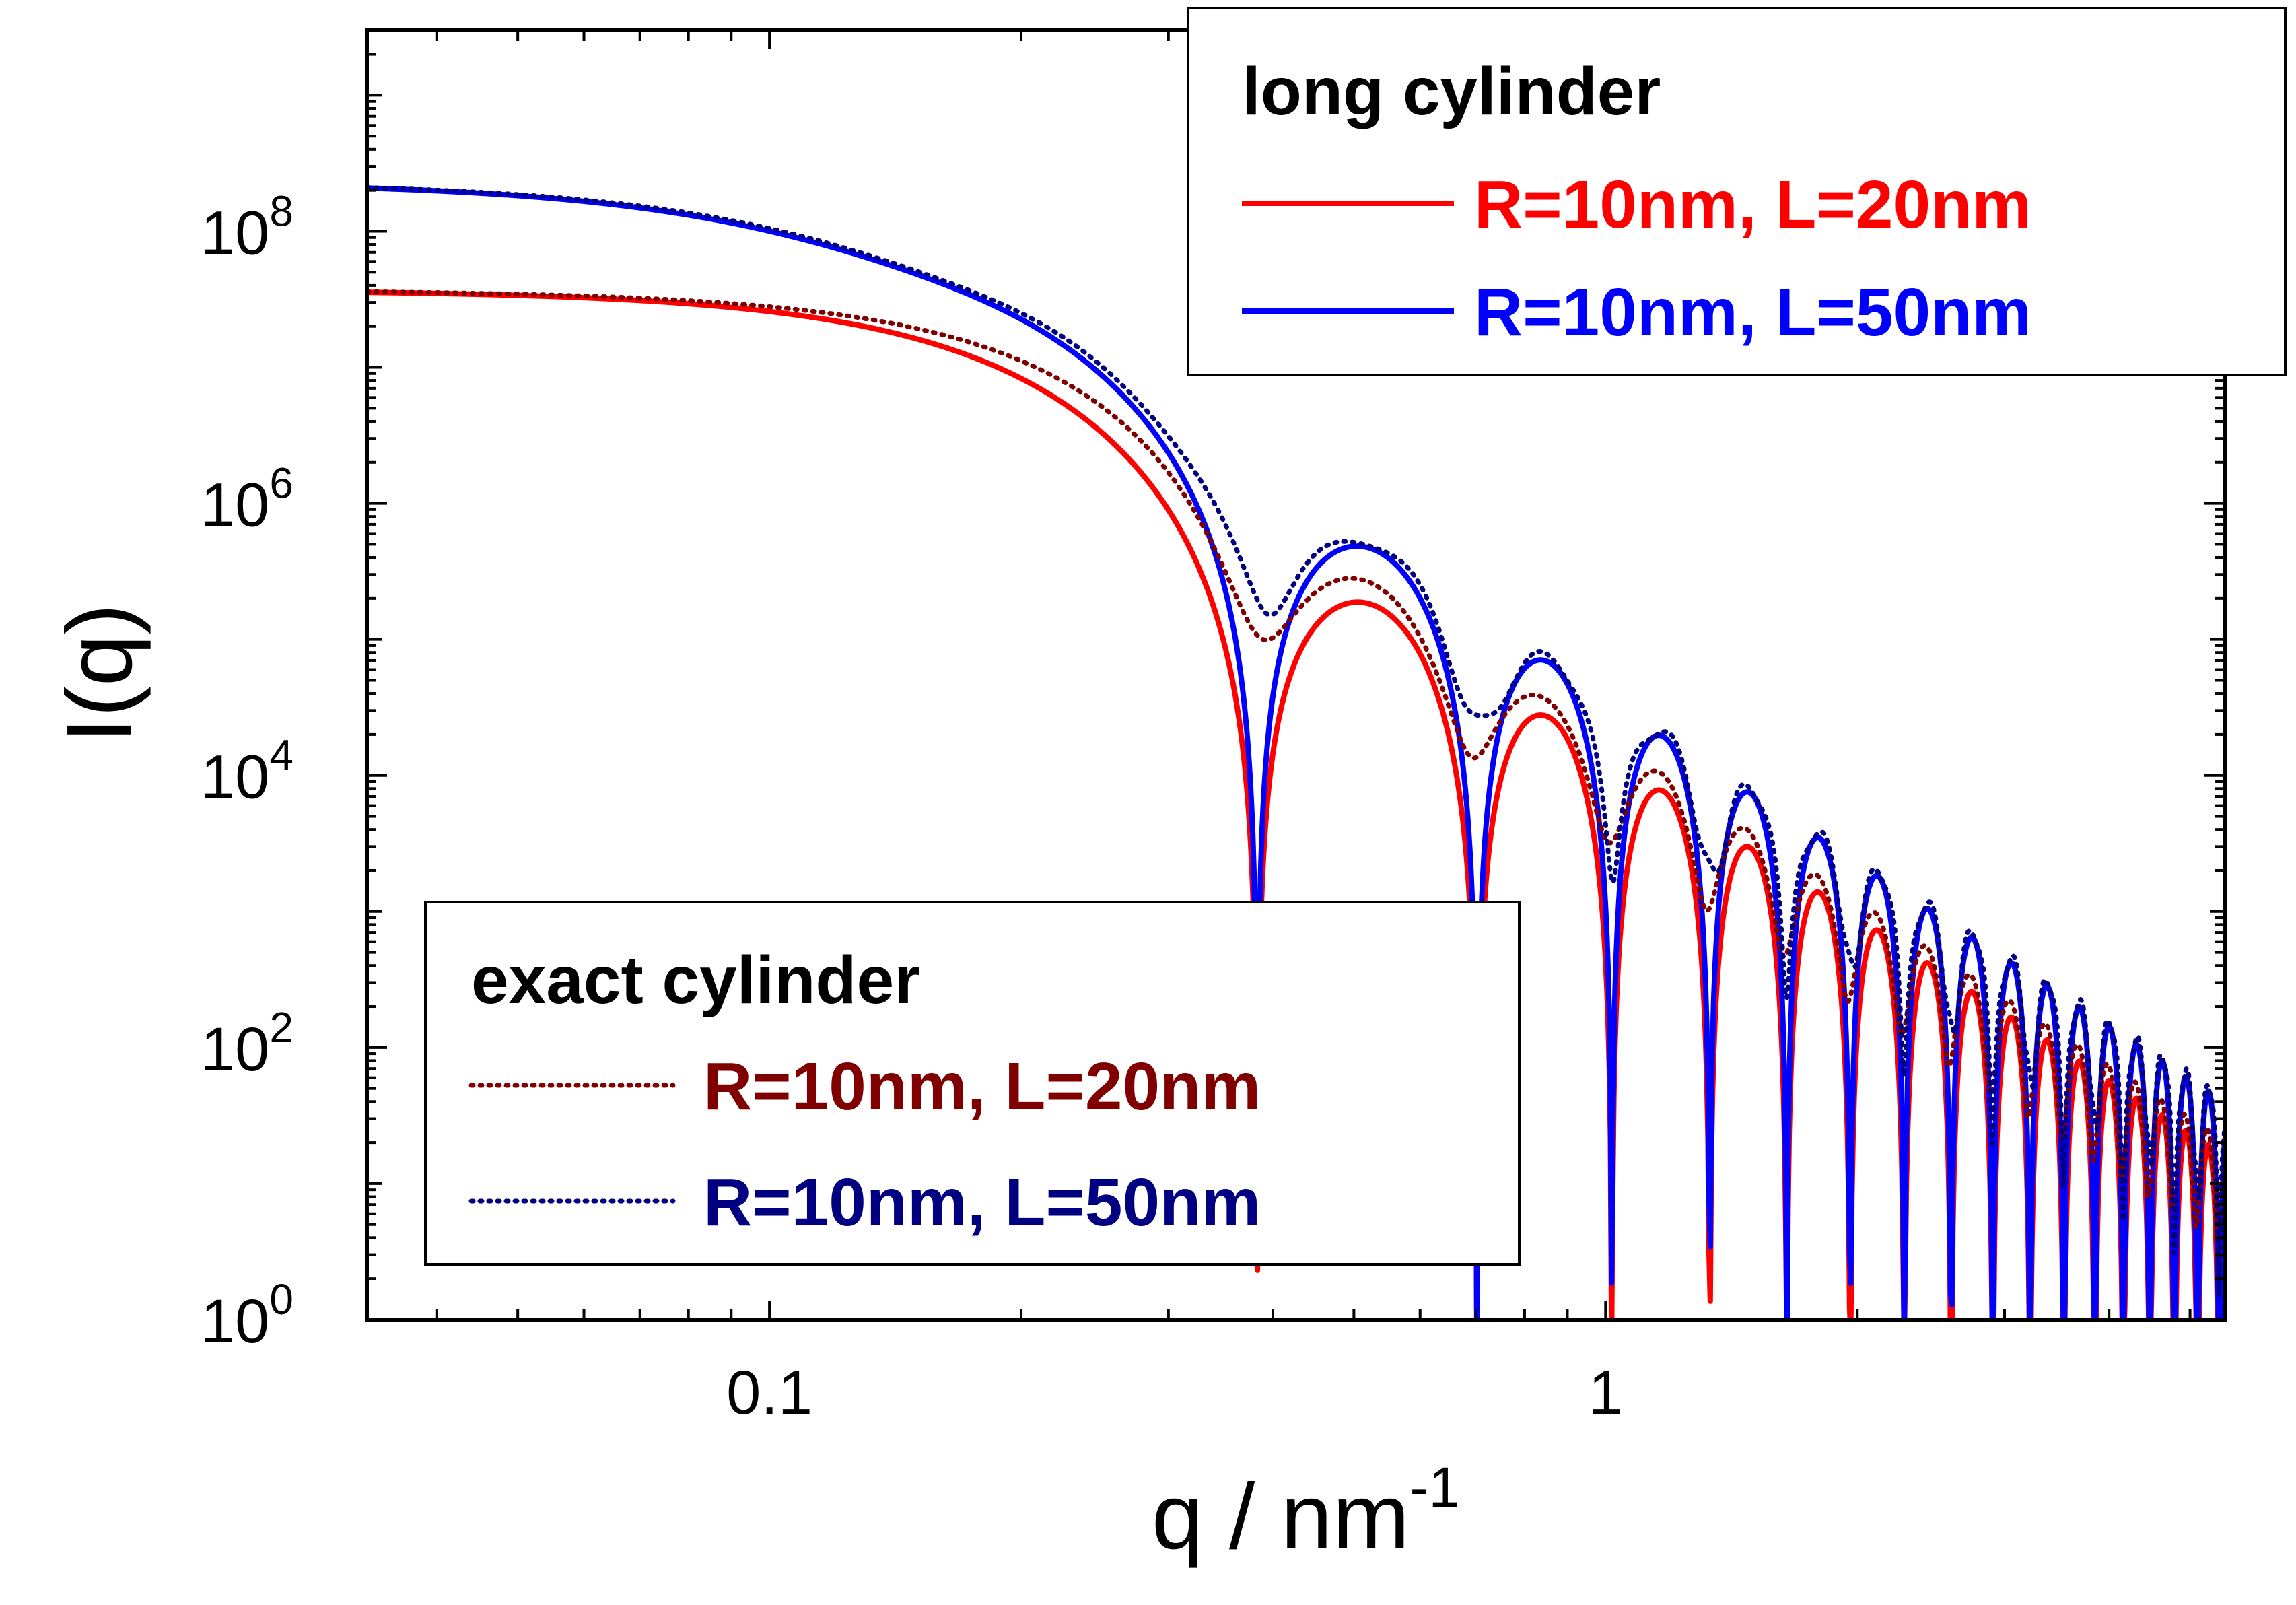 The image size is (2296, 1605). Describe the element at coordinates (1451, 91) in the screenshot. I see `legend-long-cylinder-title: long cylinder` at that location.